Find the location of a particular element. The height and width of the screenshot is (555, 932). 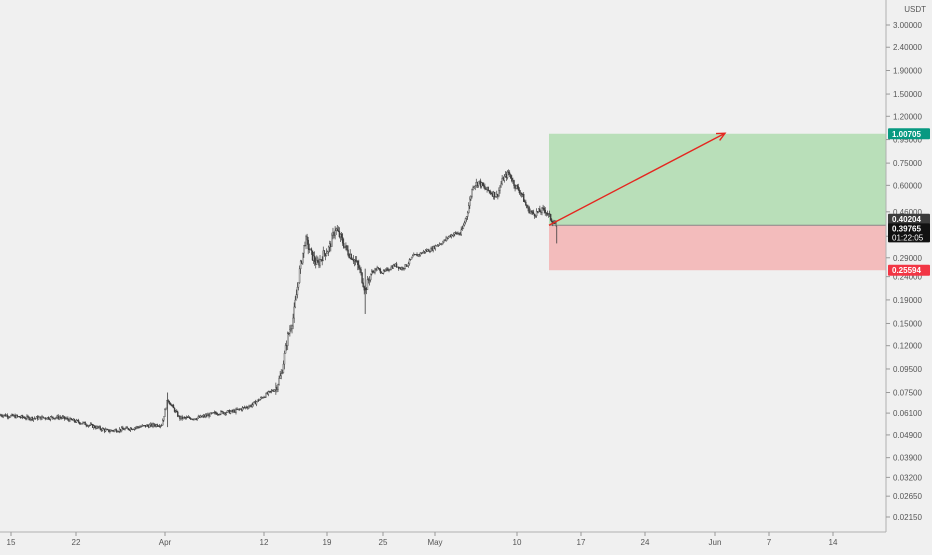

price-tick-label: 0.75000 is located at coordinates (907, 163).